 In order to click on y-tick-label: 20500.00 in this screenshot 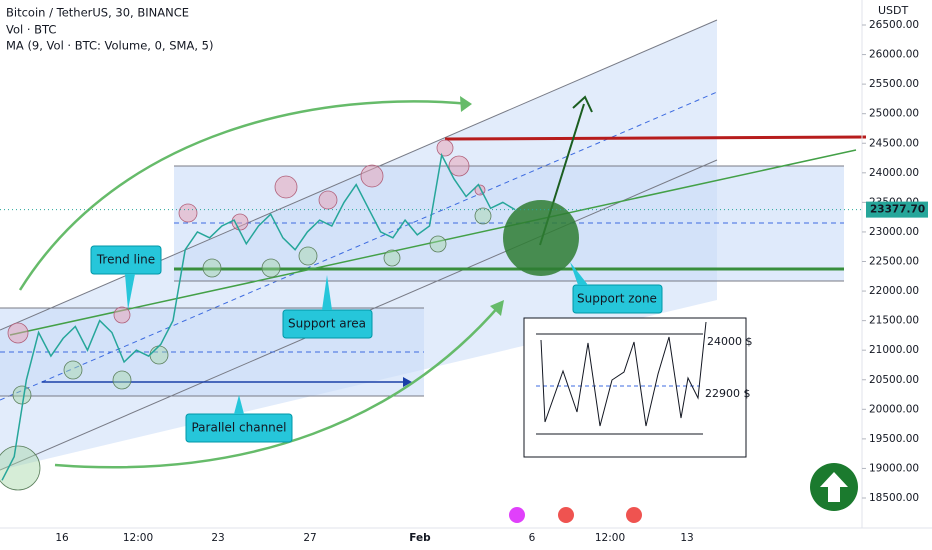, I will do `click(894, 380)`.